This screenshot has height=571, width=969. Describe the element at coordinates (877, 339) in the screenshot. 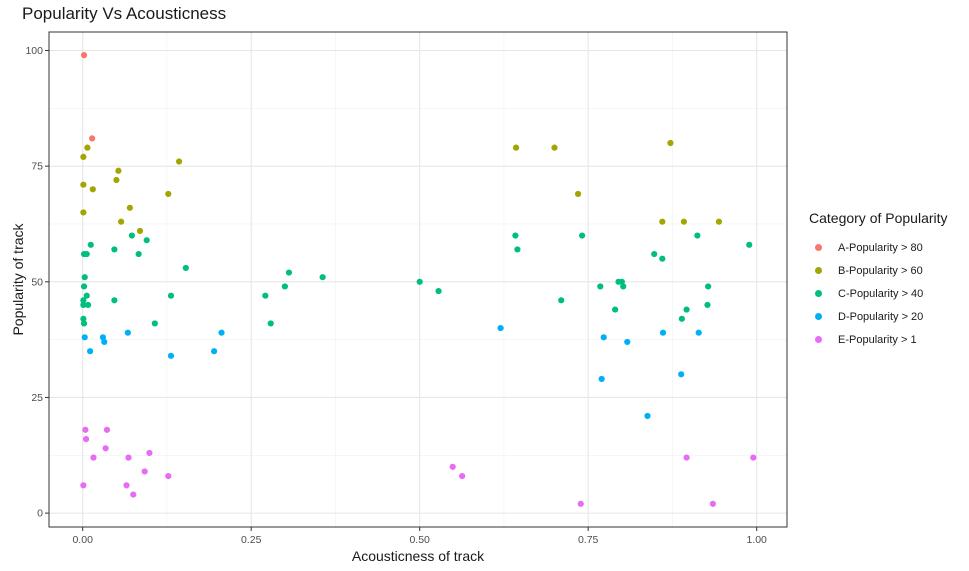

I see `legend-label: E-Popularity > 1` at that location.